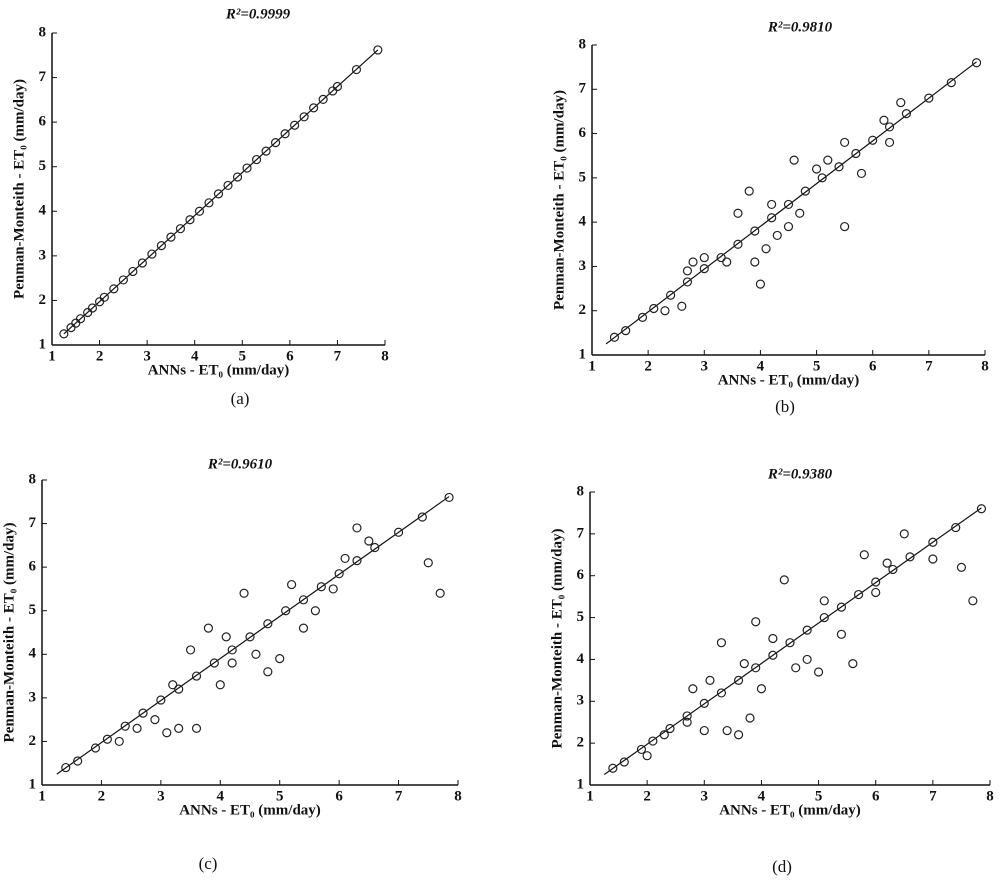 Image resolution: width=1004 pixels, height=893 pixels. Describe the element at coordinates (581, 659) in the screenshot. I see `y-tick-label: 4` at that location.